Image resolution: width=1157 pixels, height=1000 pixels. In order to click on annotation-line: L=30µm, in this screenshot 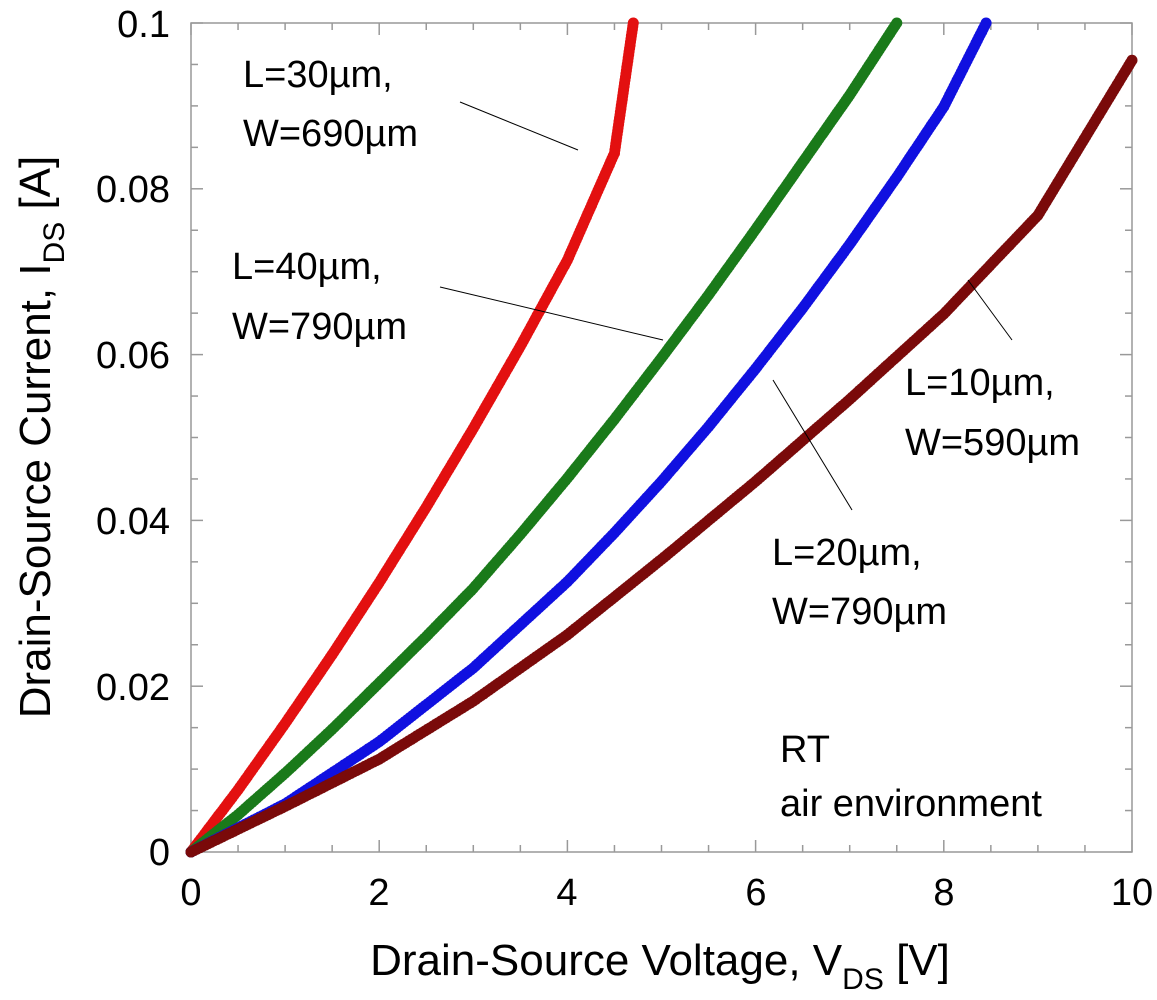, I will do `click(318, 75)`.